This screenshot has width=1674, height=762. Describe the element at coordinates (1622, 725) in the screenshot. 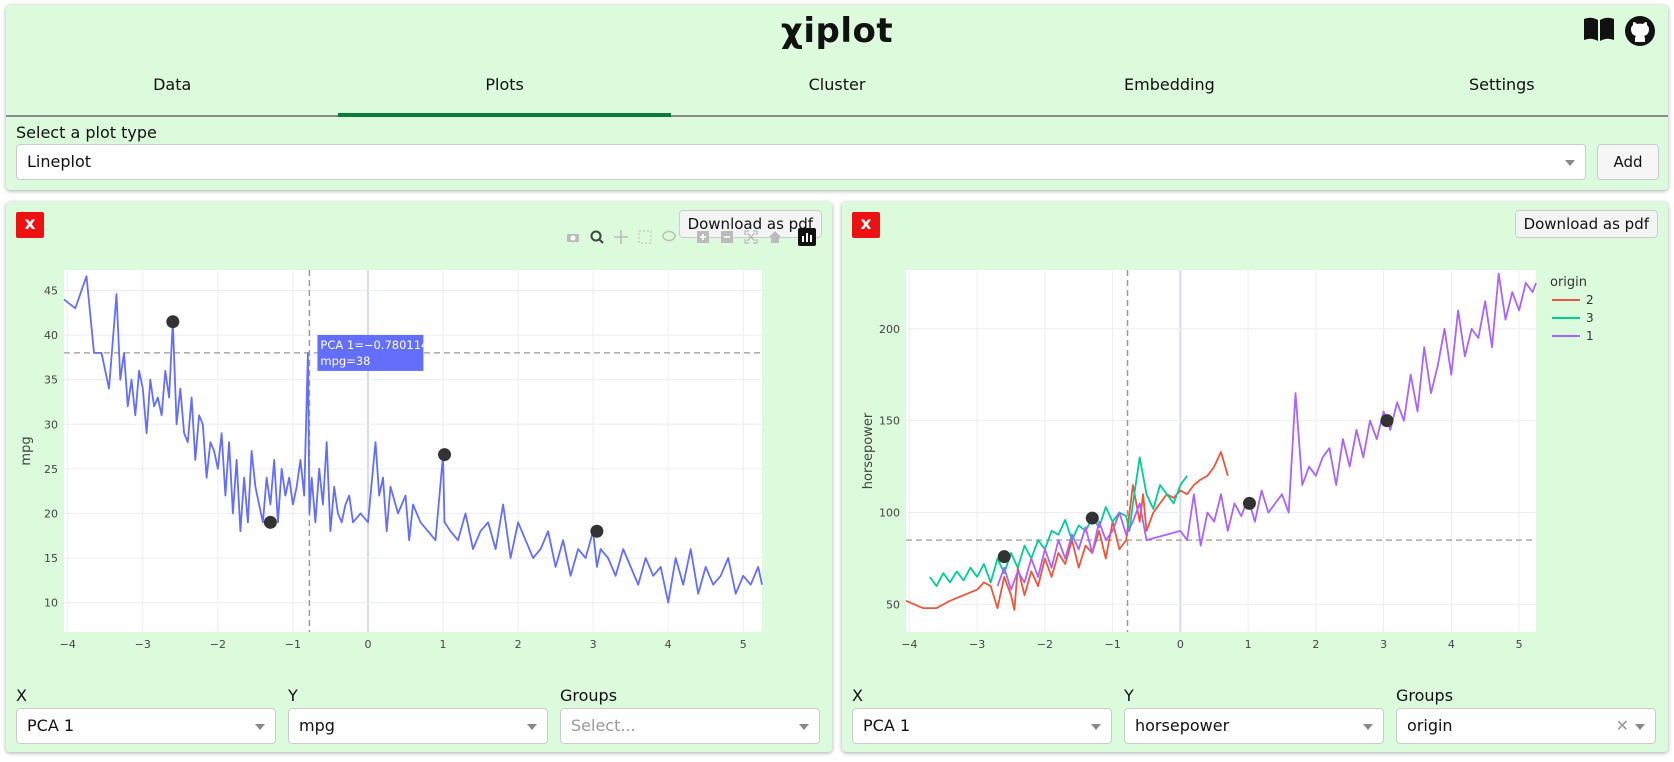

I see `clear-icon: ✕` at that location.